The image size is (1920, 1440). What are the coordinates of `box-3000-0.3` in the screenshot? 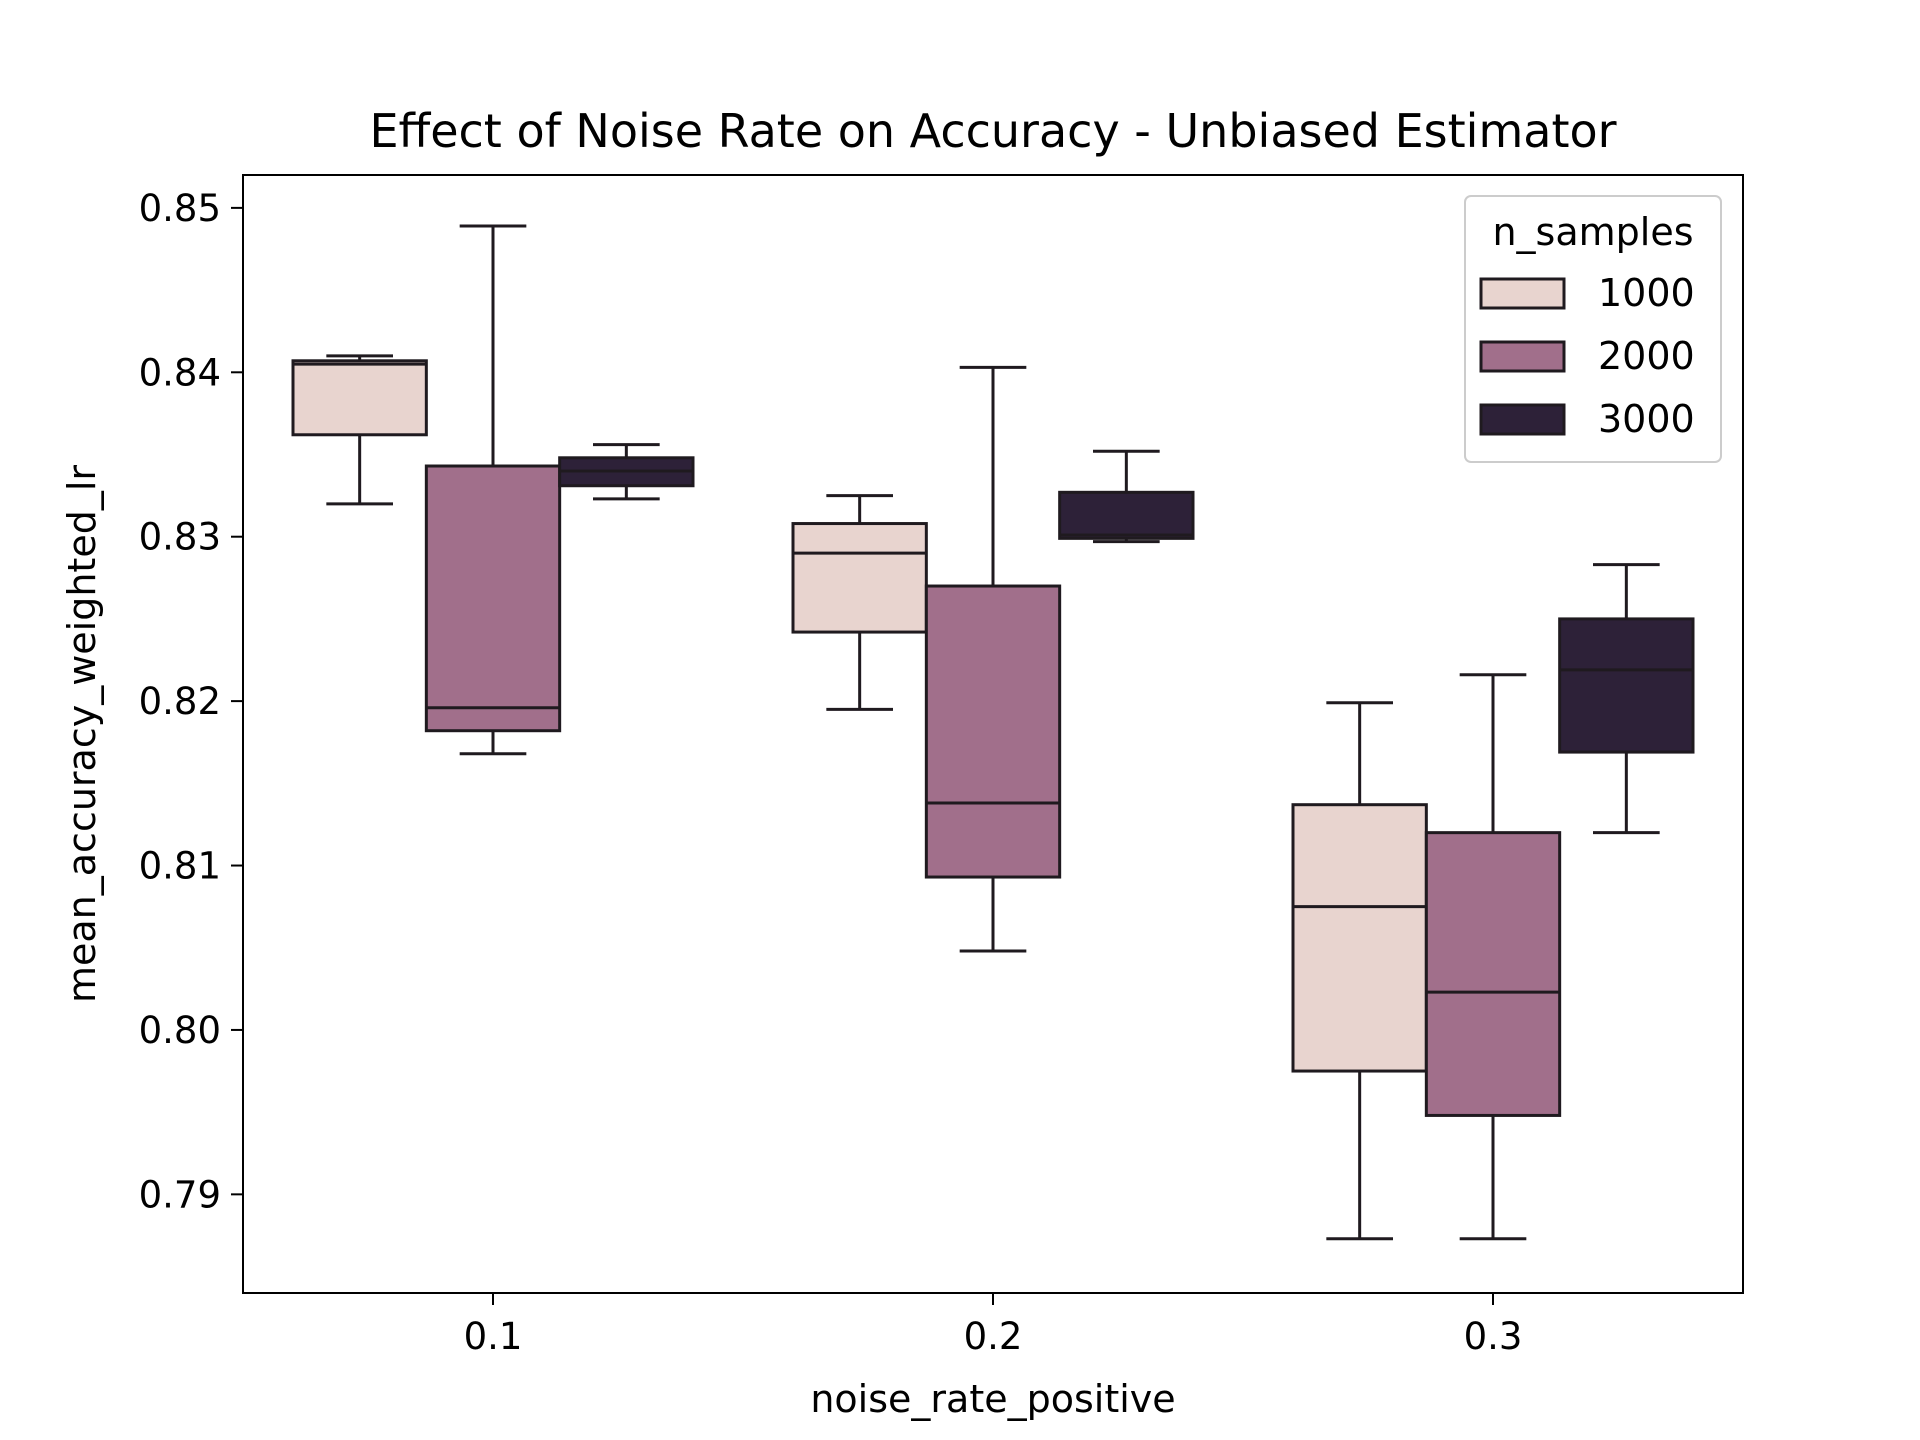 It's located at (1626, 699).